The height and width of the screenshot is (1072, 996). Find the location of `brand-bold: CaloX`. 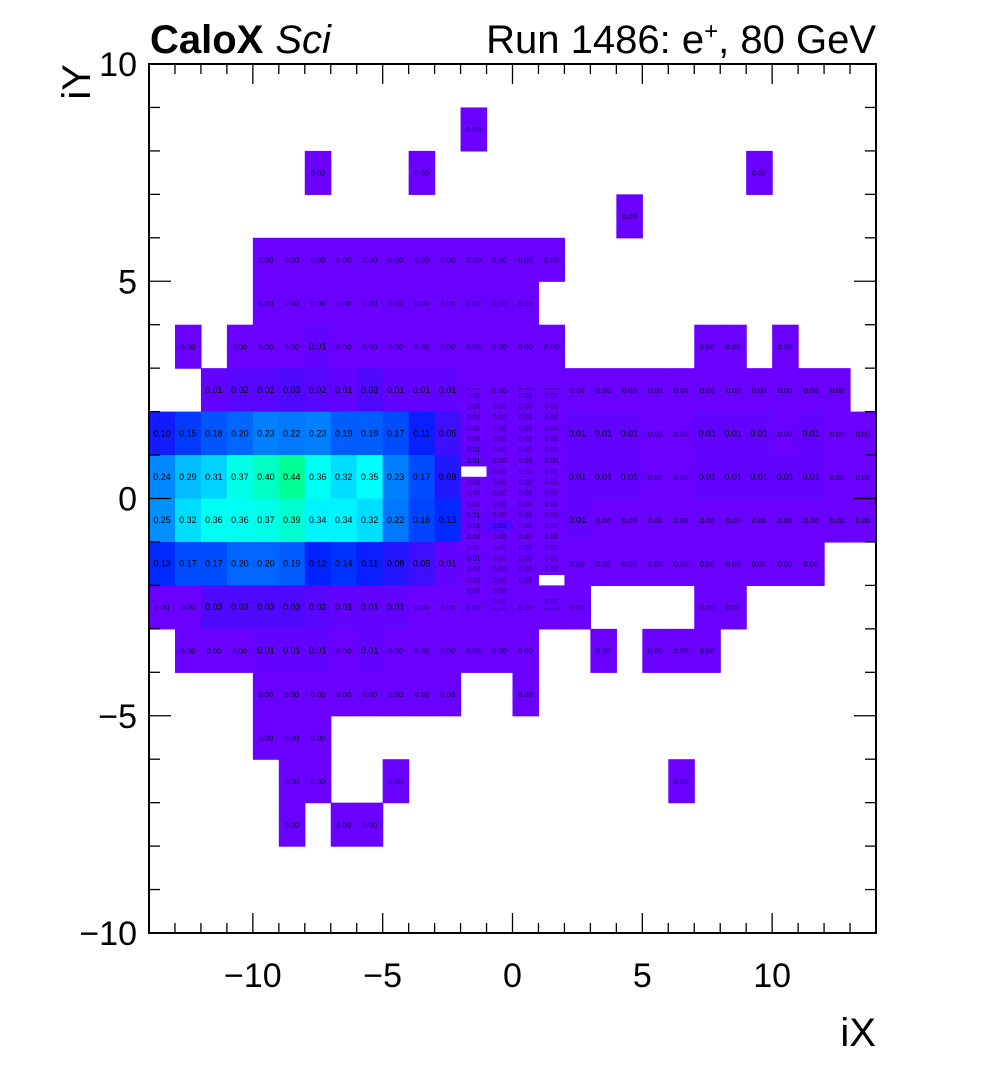

brand-bold: CaloX is located at coordinates (207, 40).